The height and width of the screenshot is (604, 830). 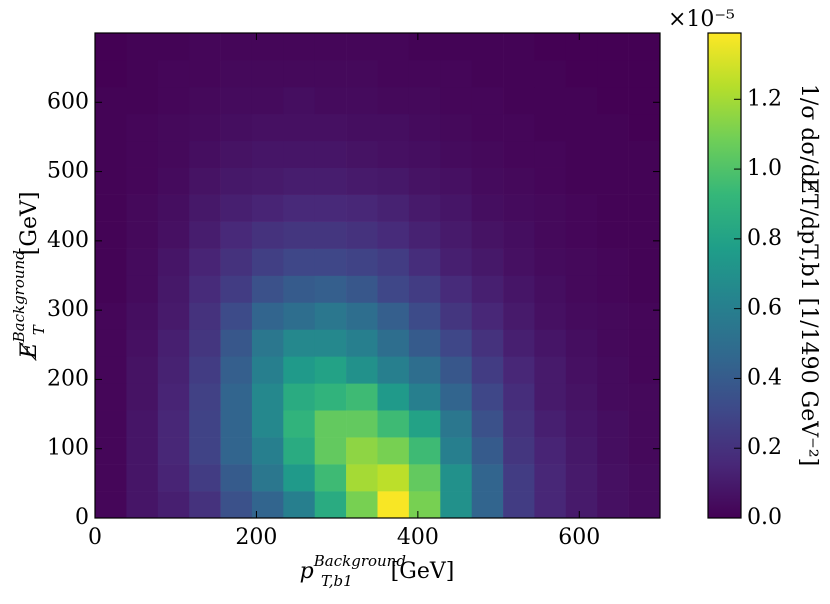 I want to click on colorbar-tick-label: 0.6, so click(x=764, y=308).